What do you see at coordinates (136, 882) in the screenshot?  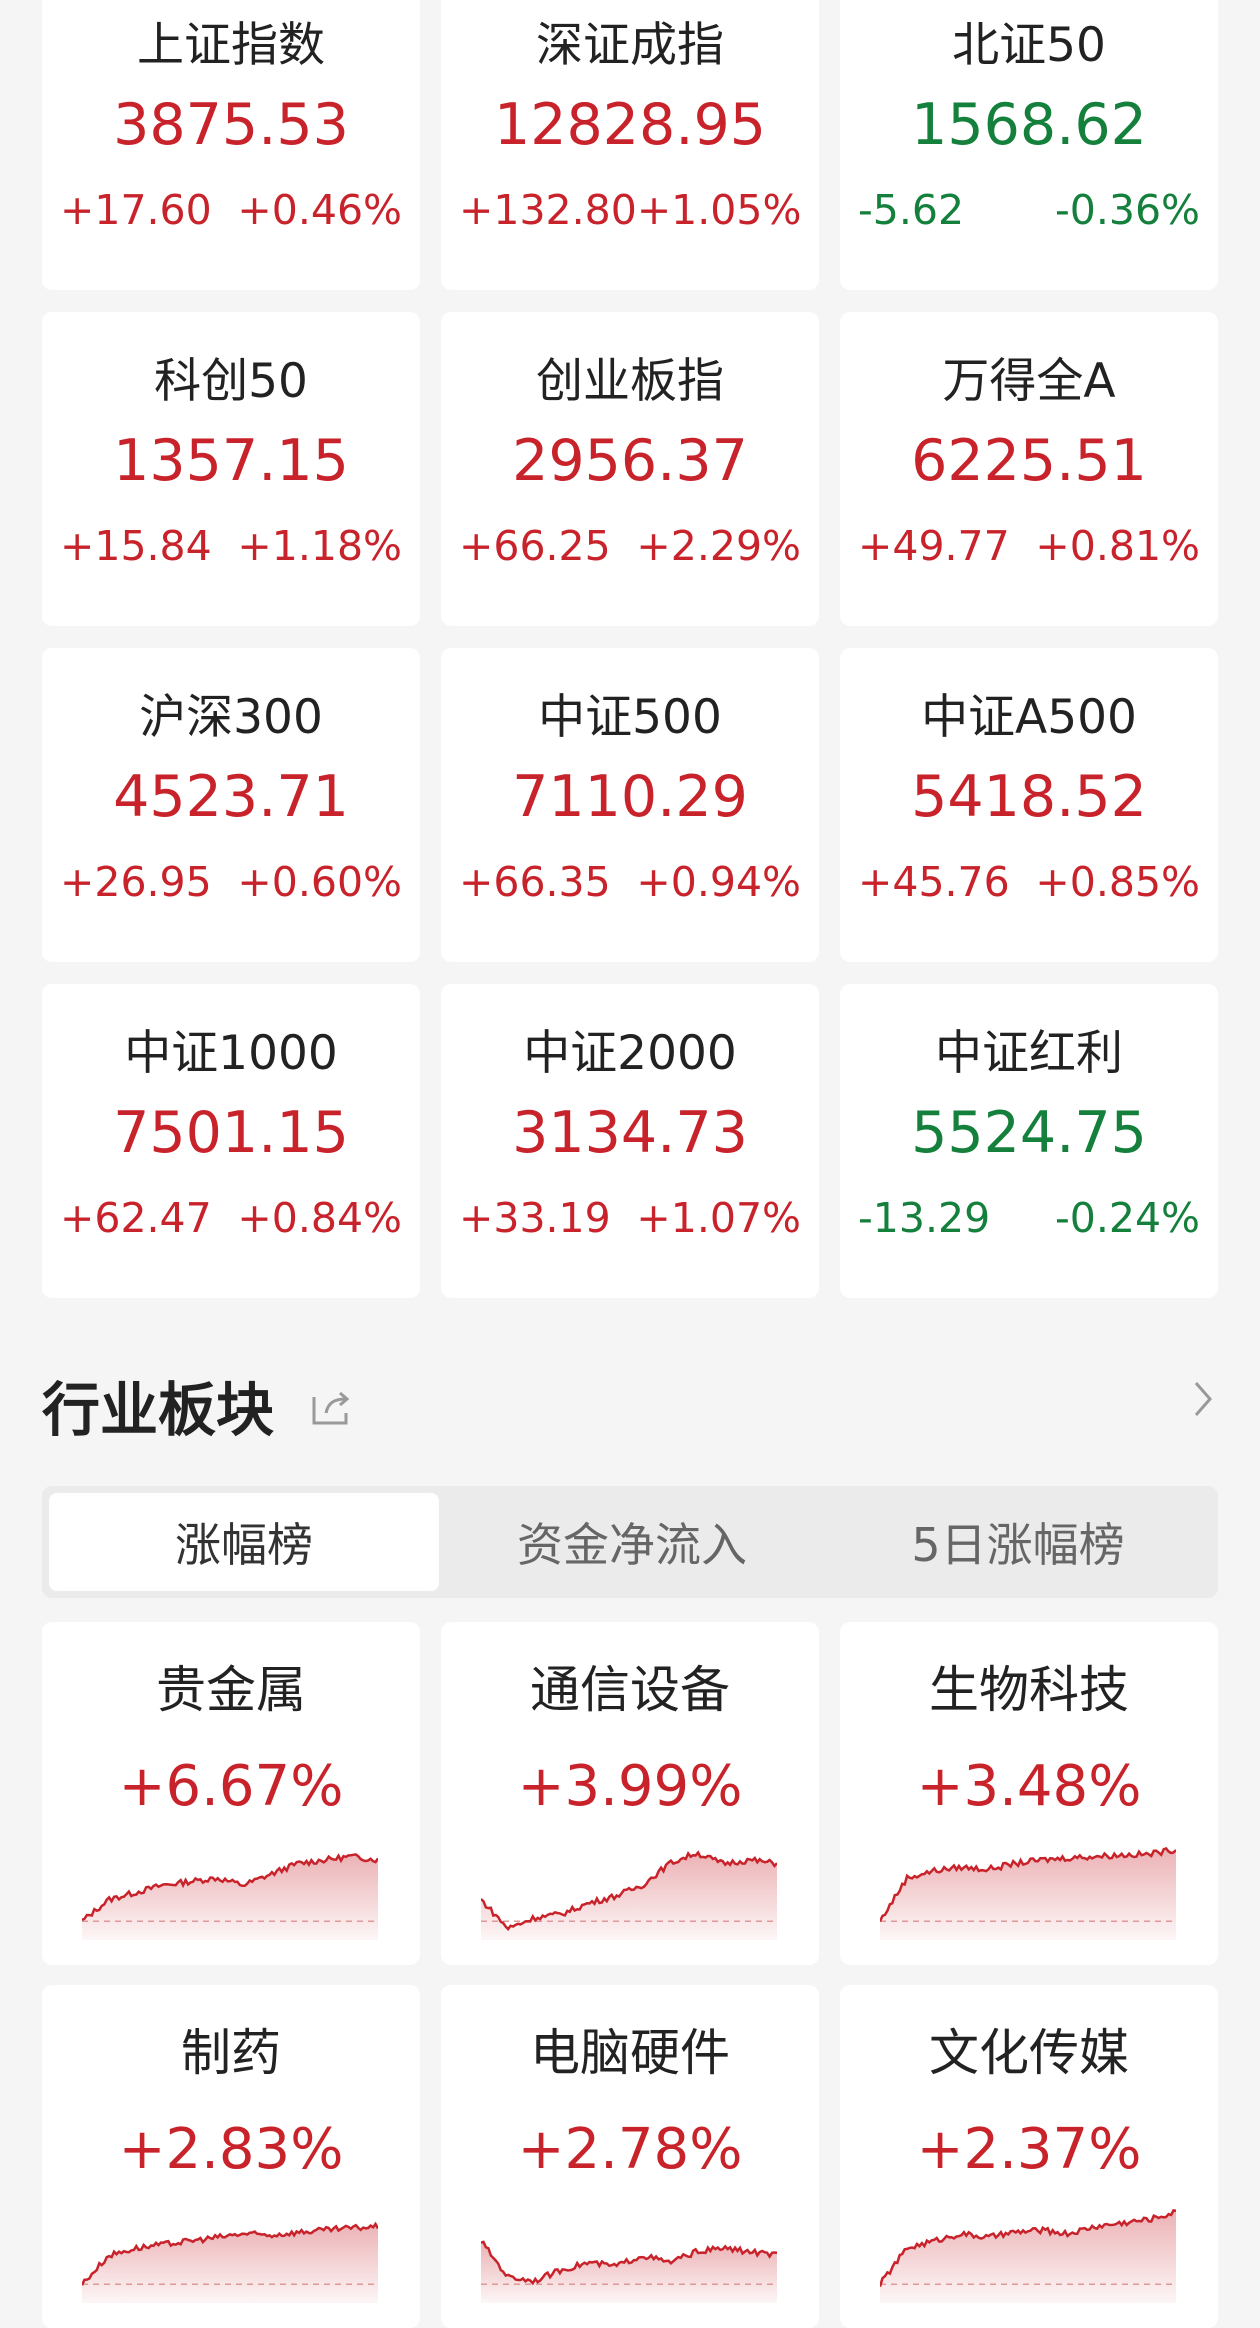 I see `index-change: +26.95` at bounding box center [136, 882].